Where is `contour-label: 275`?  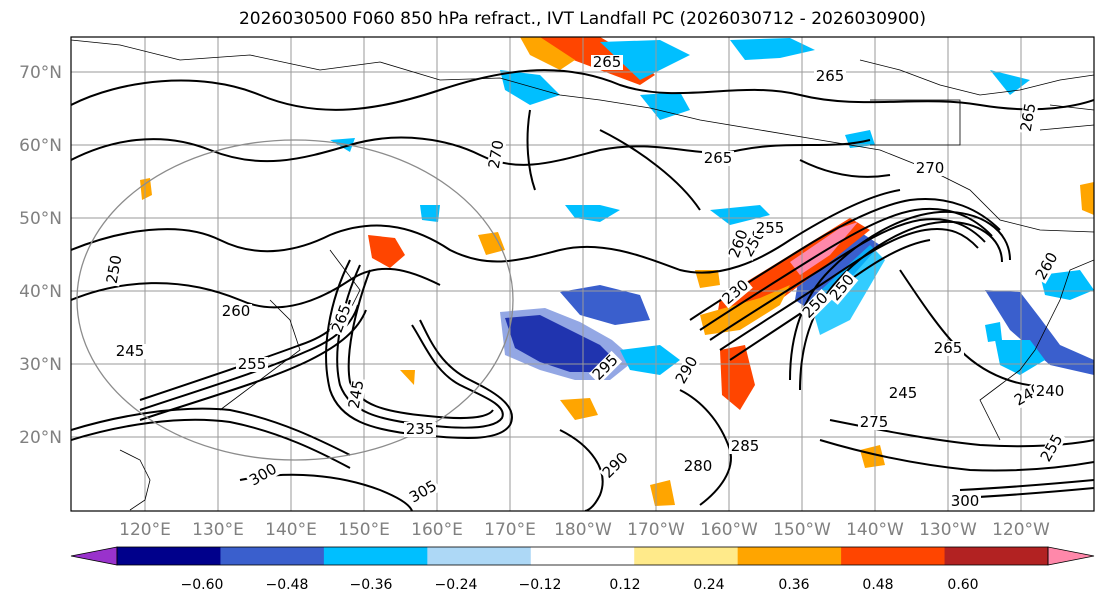 contour-label: 275 is located at coordinates (874, 422).